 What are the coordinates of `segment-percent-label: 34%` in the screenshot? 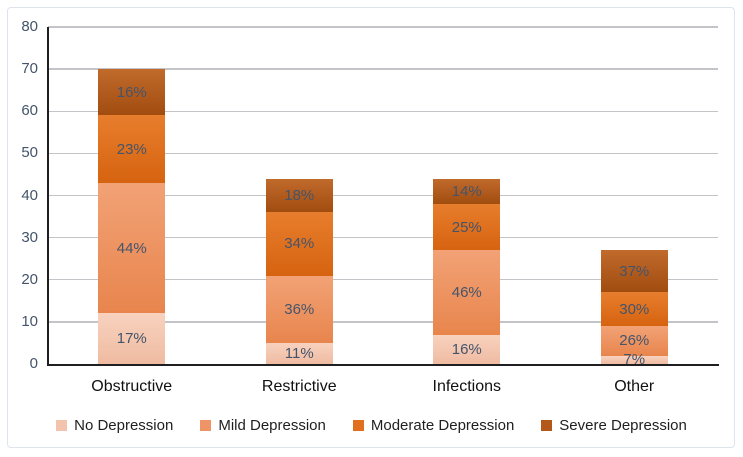 It's located at (299, 244).